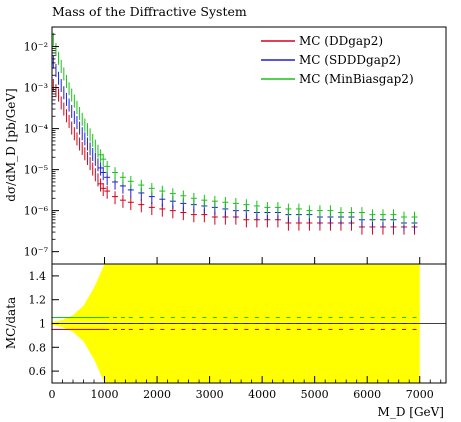 The width and height of the screenshot is (461, 422). What do you see at coordinates (36, 47) in the screenshot?
I see `y-tick-label-5: 10⁻²` at bounding box center [36, 47].